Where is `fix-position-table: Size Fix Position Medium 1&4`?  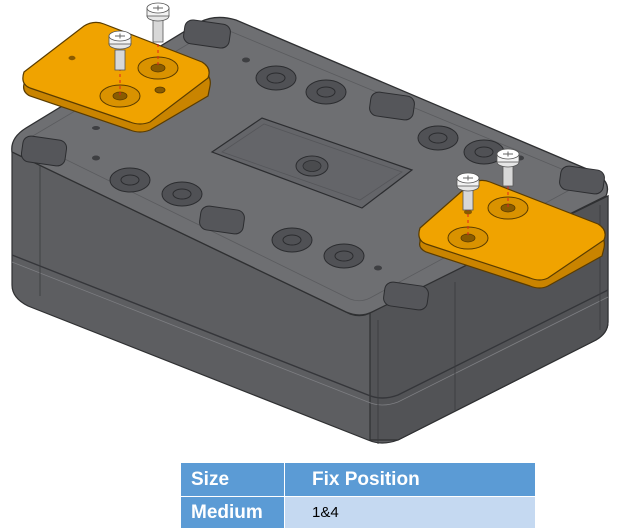
fix-position-table: Size Fix Position Medium 1&4 is located at coordinates (358, 495).